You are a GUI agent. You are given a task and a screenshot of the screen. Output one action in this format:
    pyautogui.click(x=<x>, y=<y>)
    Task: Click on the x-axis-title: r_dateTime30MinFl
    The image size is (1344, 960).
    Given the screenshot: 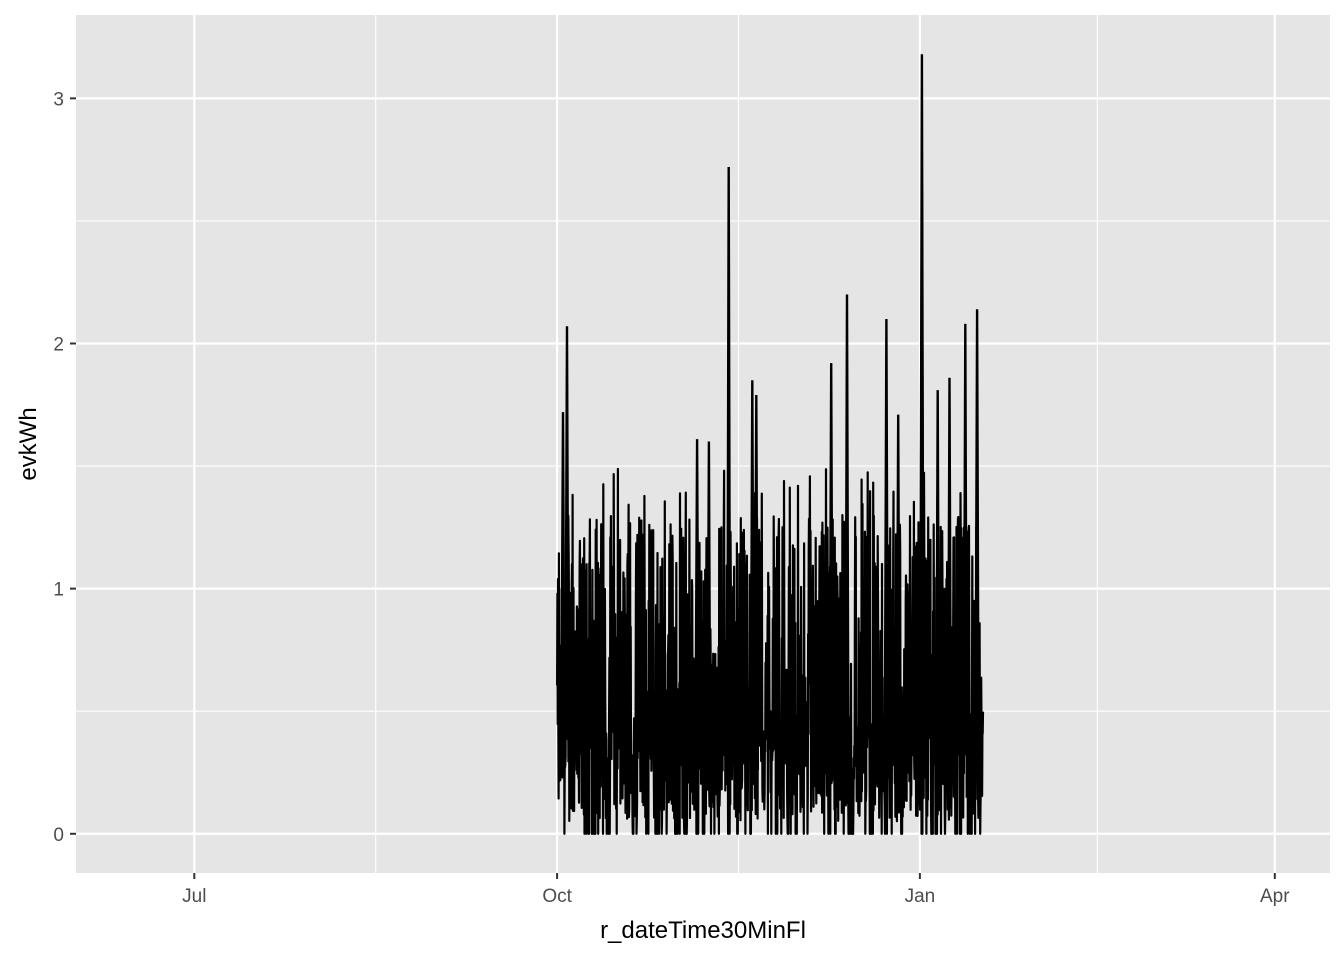 What is the action you would take?
    pyautogui.click(x=703, y=930)
    